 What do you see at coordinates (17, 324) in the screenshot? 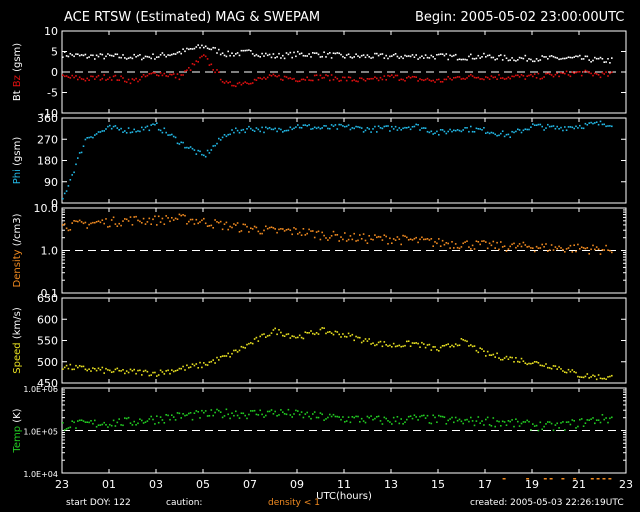
I see `y-axis-label-part: (km/s)` at bounding box center [17, 324].